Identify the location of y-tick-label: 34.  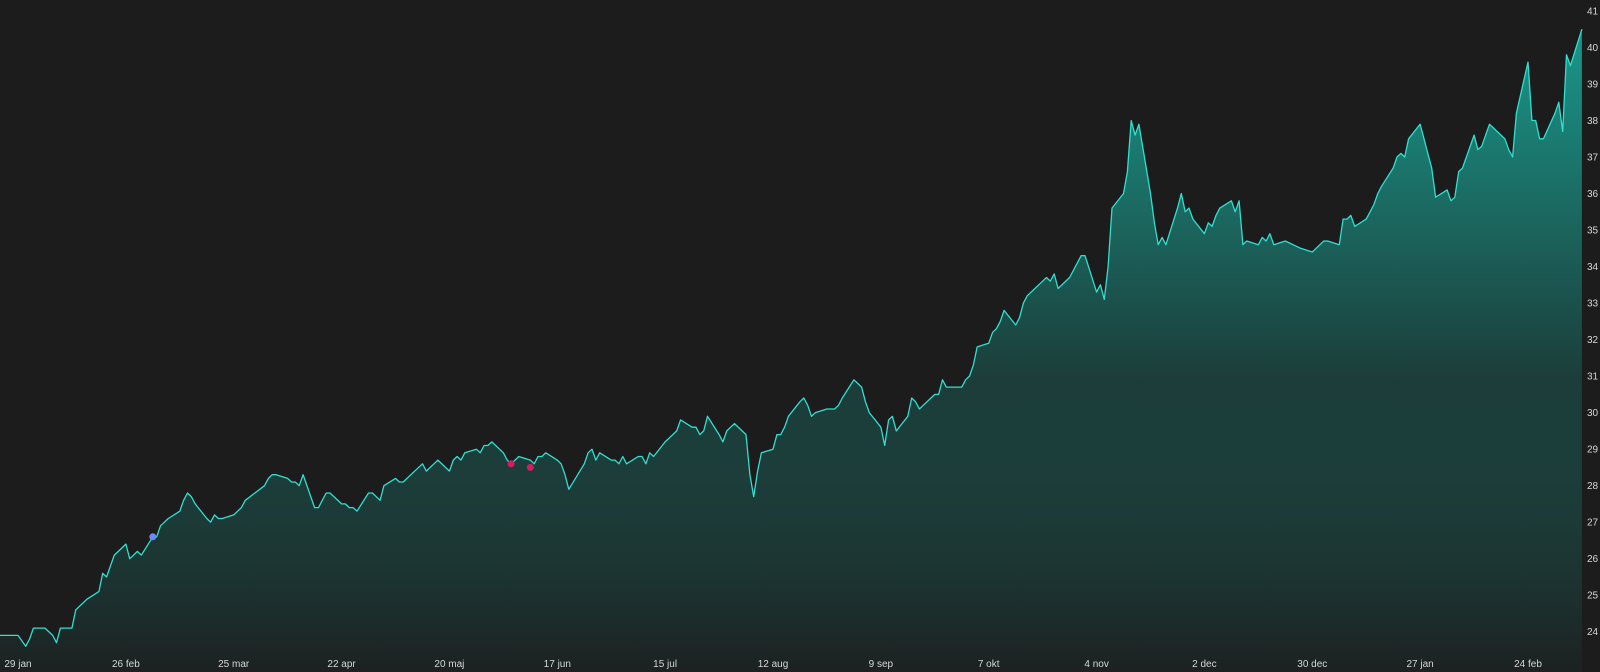
(1593, 267).